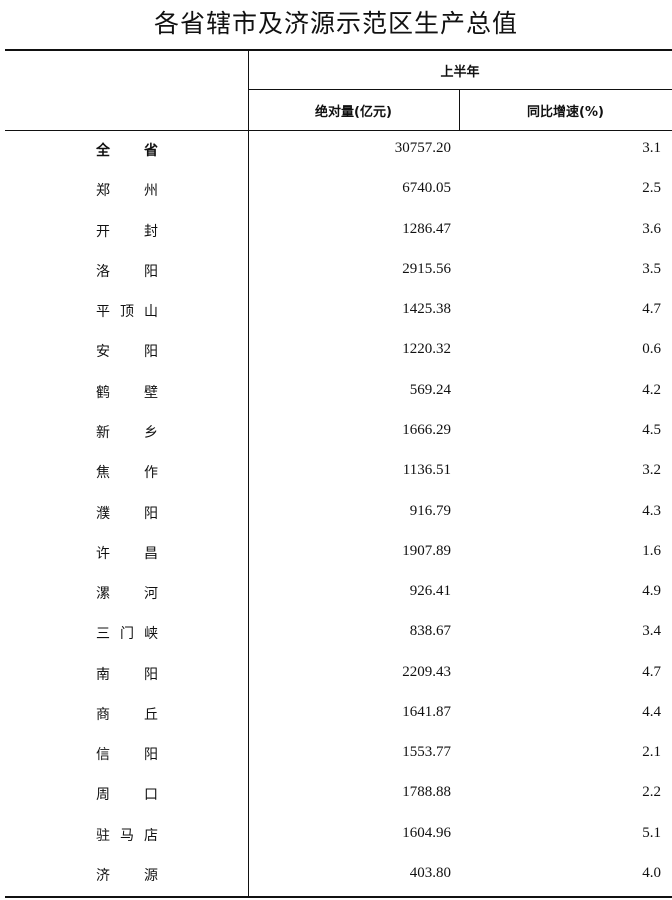 This screenshot has width=672, height=900. I want to click on header-bottom-rule, so click(338, 130).